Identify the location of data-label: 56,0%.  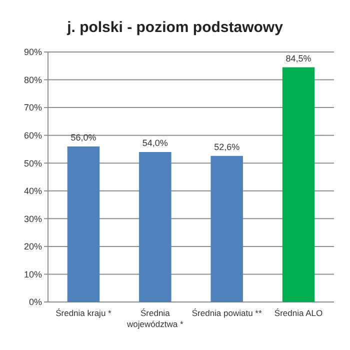
(83, 137).